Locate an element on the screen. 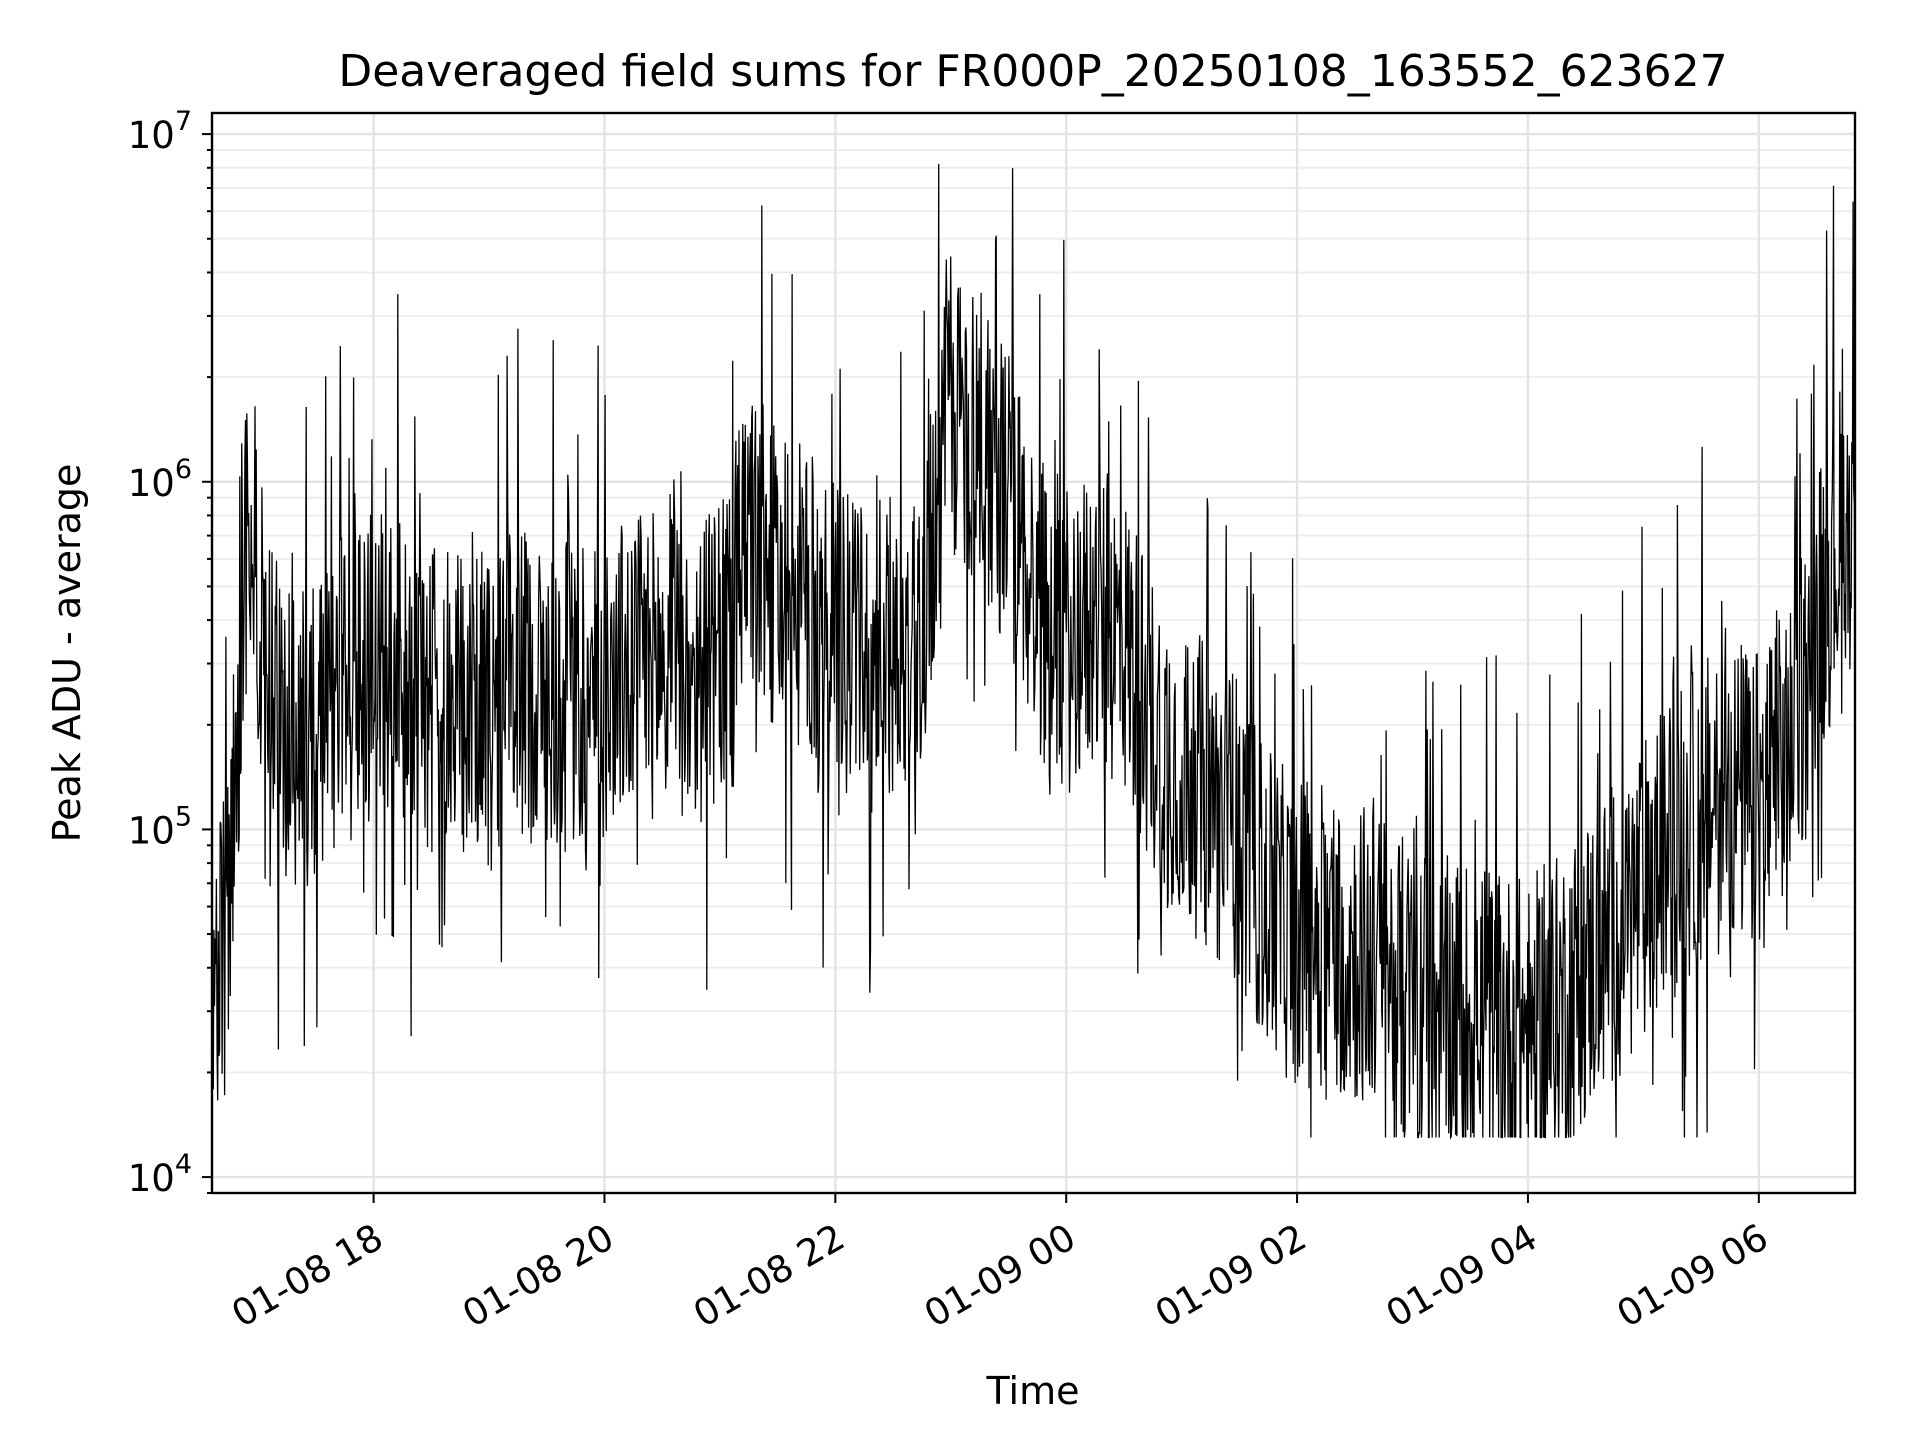 This screenshot has height=1440, width=1920. y-tick-label: 10⁴ is located at coordinates (160, 1174).